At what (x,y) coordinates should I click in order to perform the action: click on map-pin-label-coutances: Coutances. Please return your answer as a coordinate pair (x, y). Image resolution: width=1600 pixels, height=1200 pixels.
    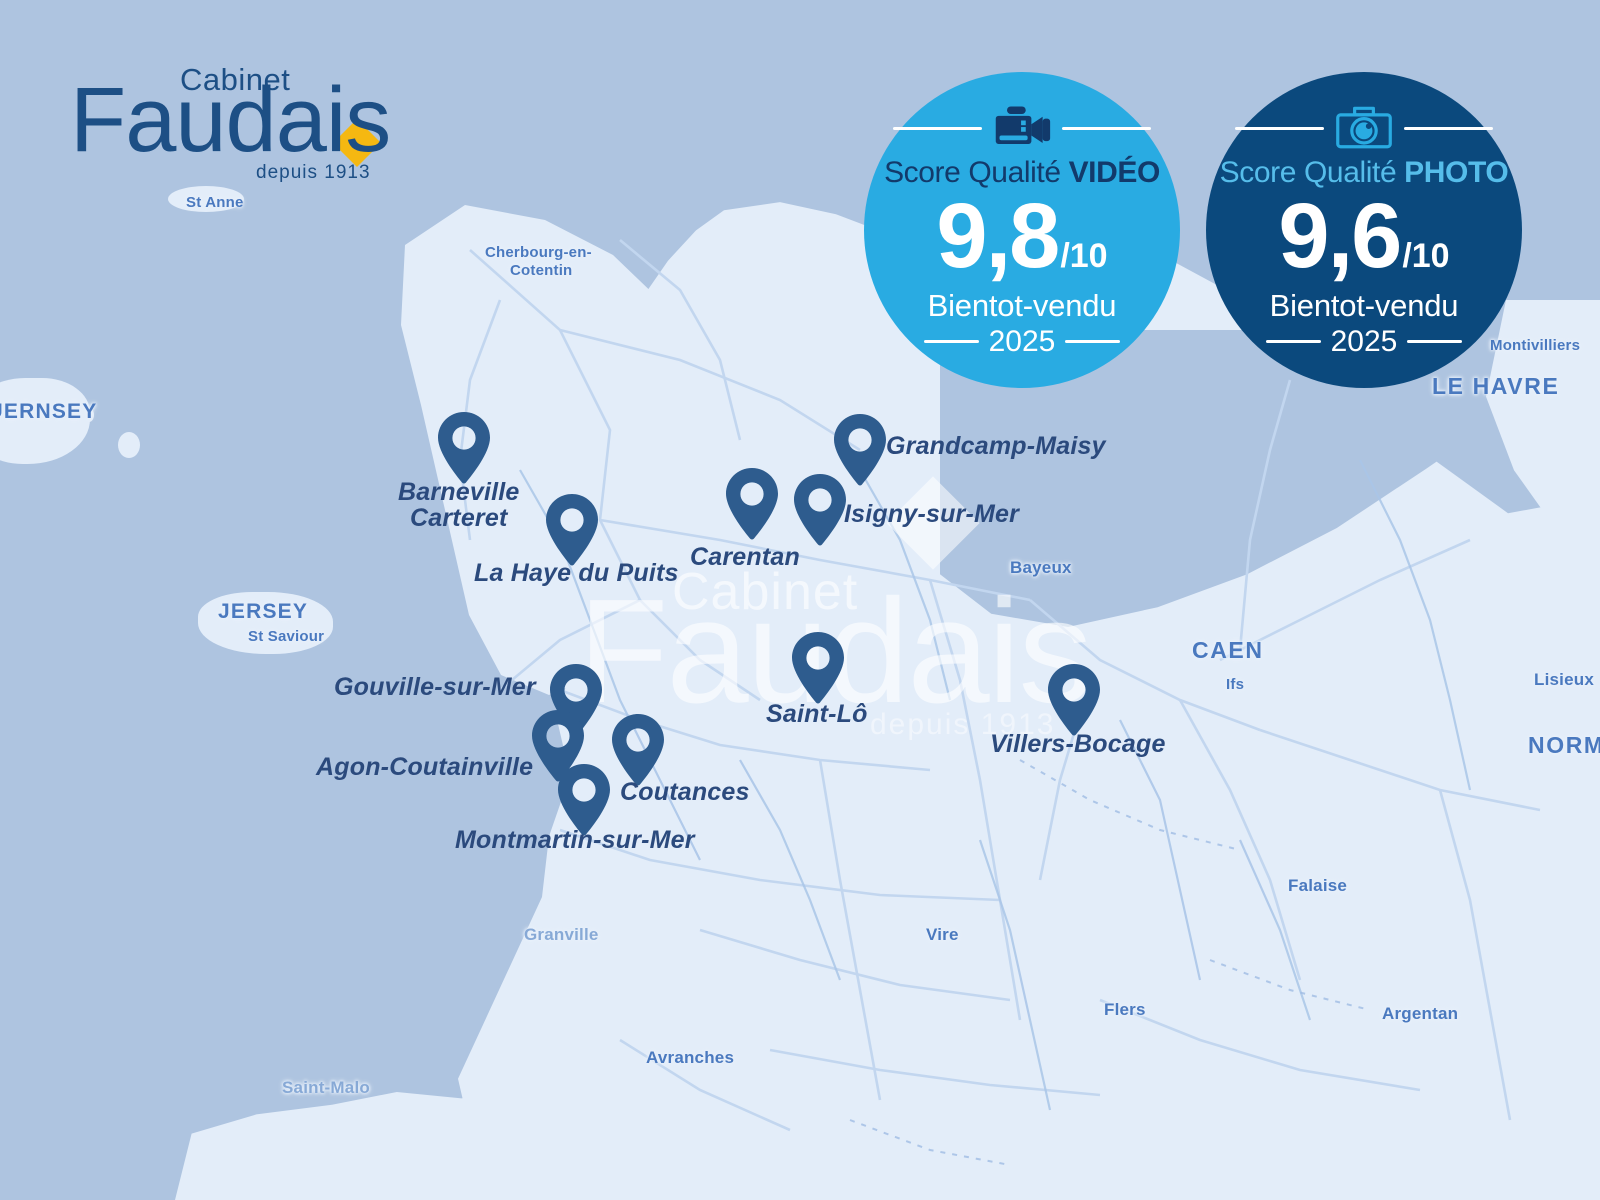
    Looking at the image, I should click on (685, 792).